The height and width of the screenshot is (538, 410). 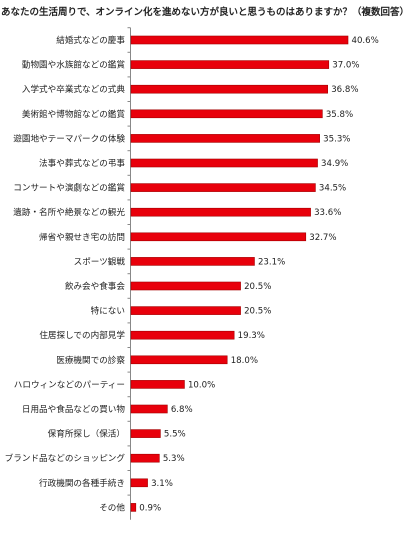 I want to click on data-label: 23.1%, so click(x=271, y=262).